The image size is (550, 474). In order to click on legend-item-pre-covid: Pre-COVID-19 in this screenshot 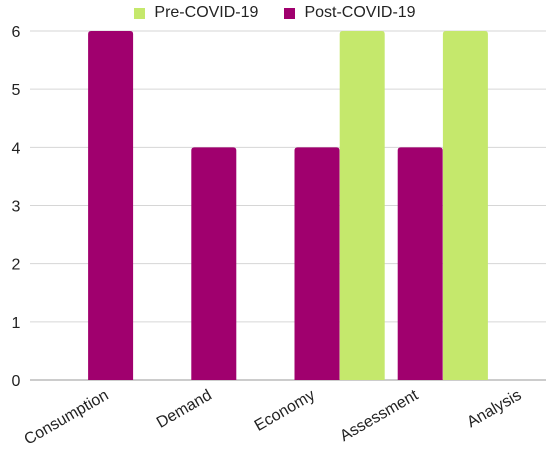, I will do `click(196, 13)`.